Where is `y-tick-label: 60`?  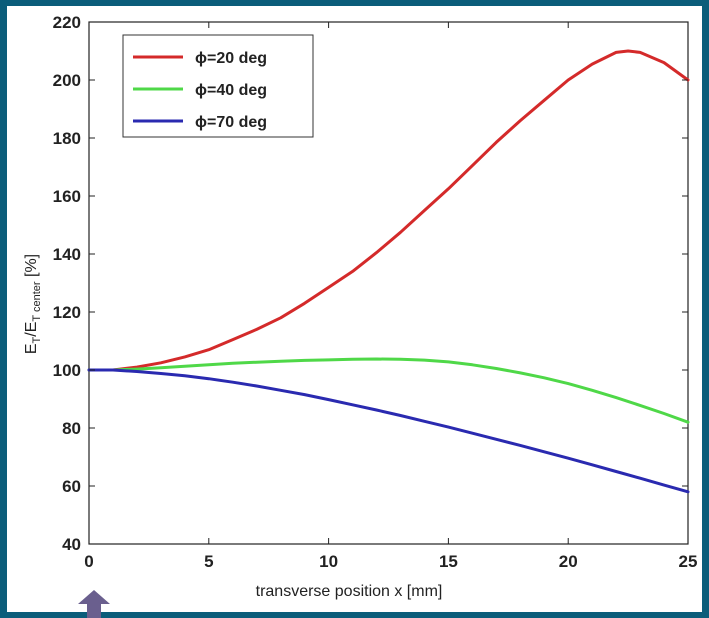 y-tick-label: 60 is located at coordinates (71, 486).